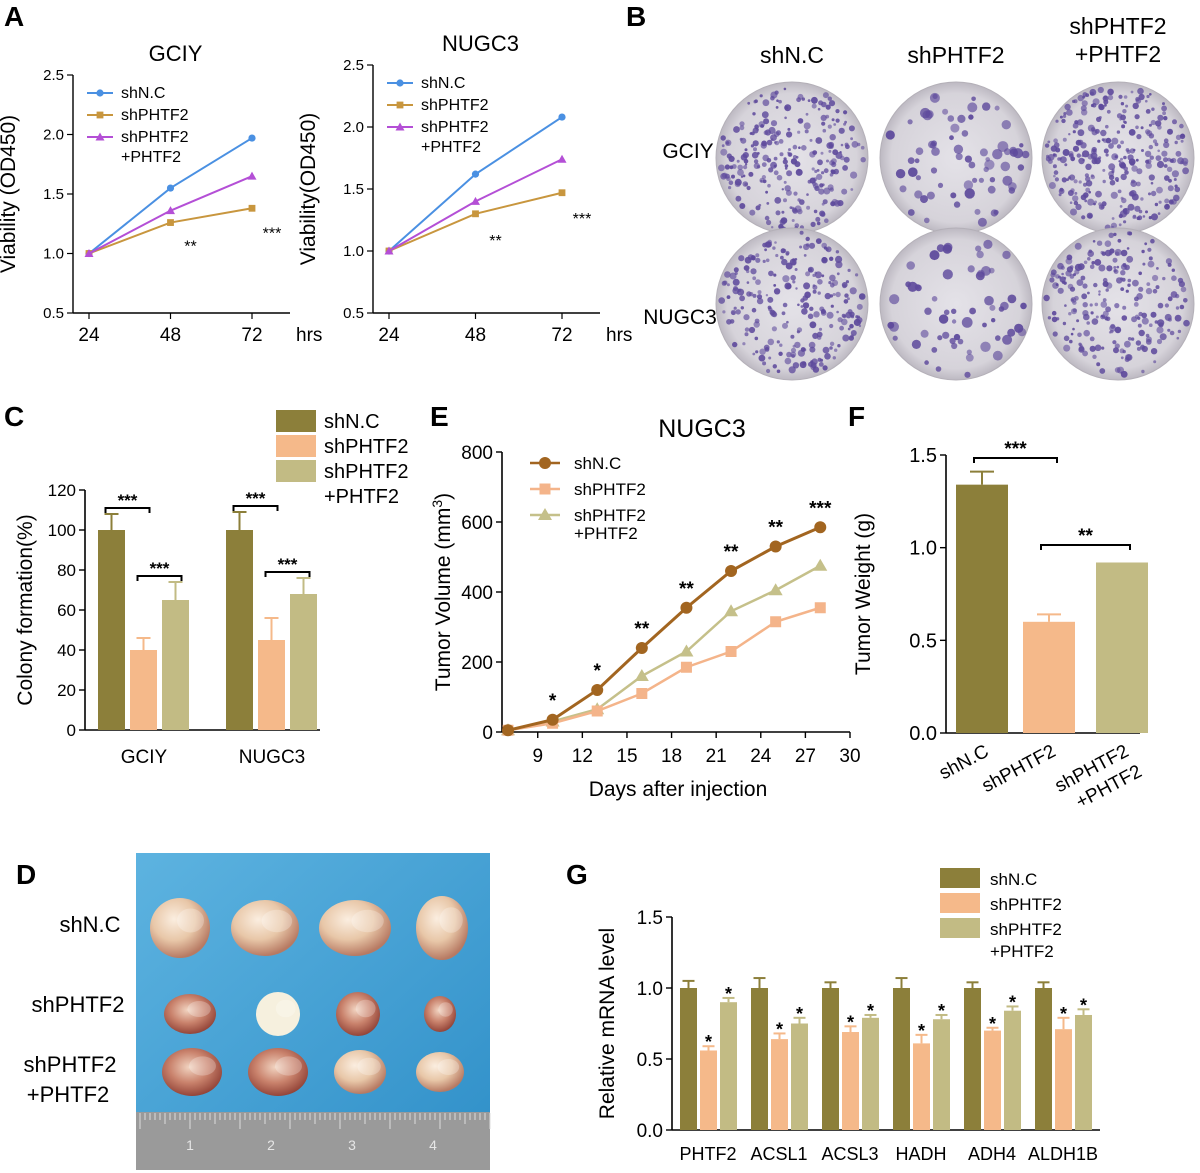 This screenshot has height=1173, width=1200. Describe the element at coordinates (278, 1014) in the screenshot. I see `tumor` at that location.